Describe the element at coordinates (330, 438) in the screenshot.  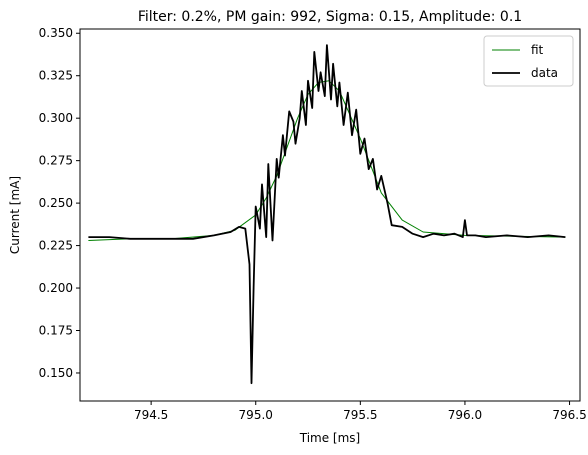
I see `x-axis-label: Time [ms]` at that location.